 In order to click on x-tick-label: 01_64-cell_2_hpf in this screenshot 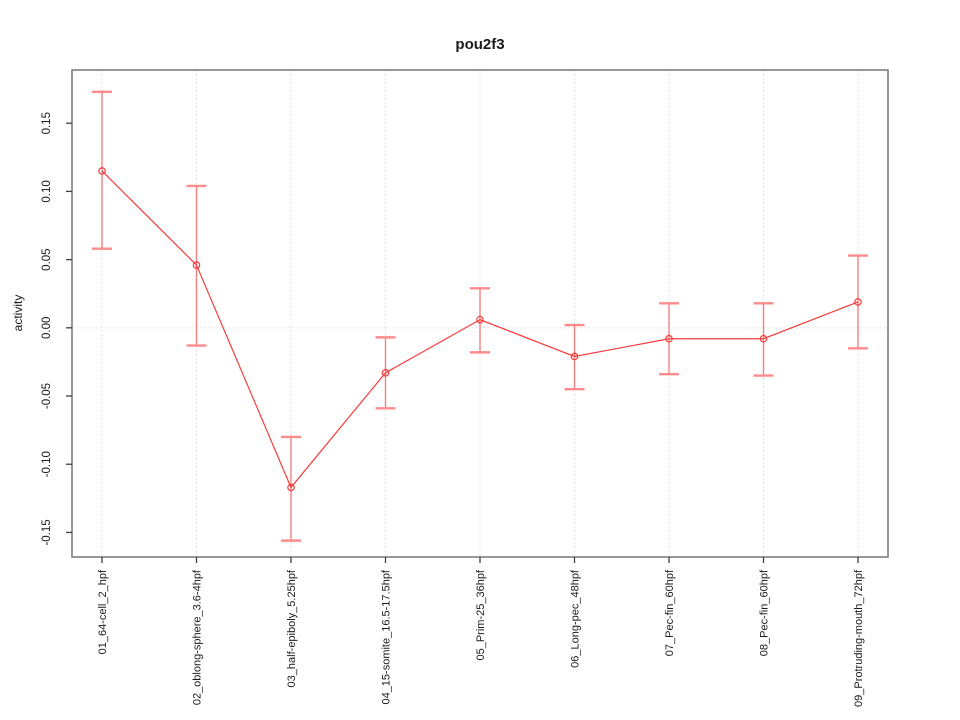, I will do `click(103, 611)`.